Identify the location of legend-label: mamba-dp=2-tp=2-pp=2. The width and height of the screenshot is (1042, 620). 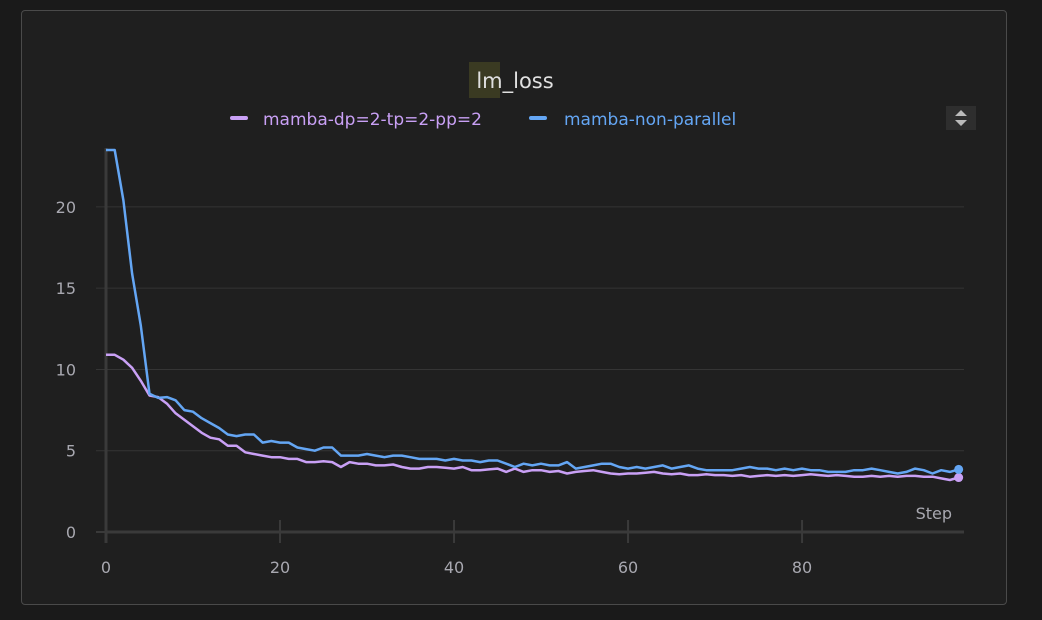
(372, 120).